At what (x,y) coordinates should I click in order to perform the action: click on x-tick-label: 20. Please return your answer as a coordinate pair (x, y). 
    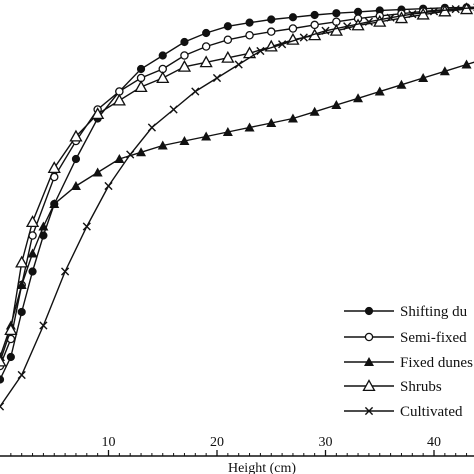
    Looking at the image, I should click on (217, 442).